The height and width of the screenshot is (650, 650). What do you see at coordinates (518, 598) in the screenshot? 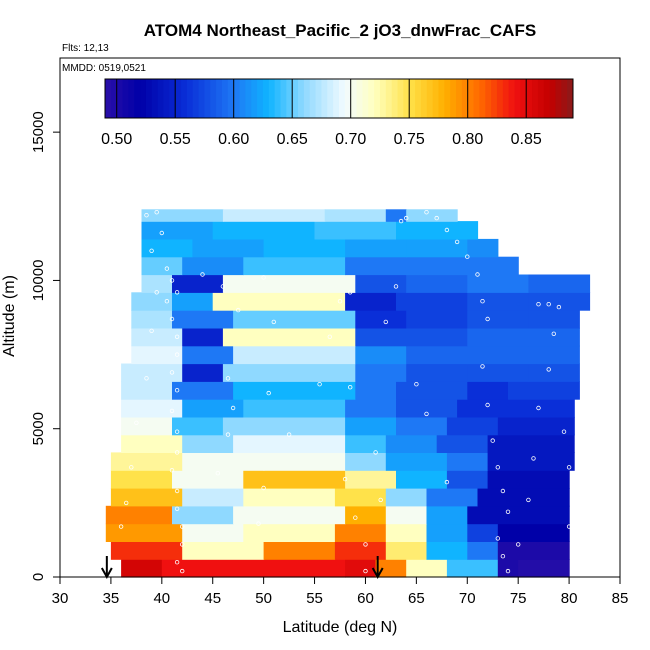
I see `x-tick-label: 75` at bounding box center [518, 598].